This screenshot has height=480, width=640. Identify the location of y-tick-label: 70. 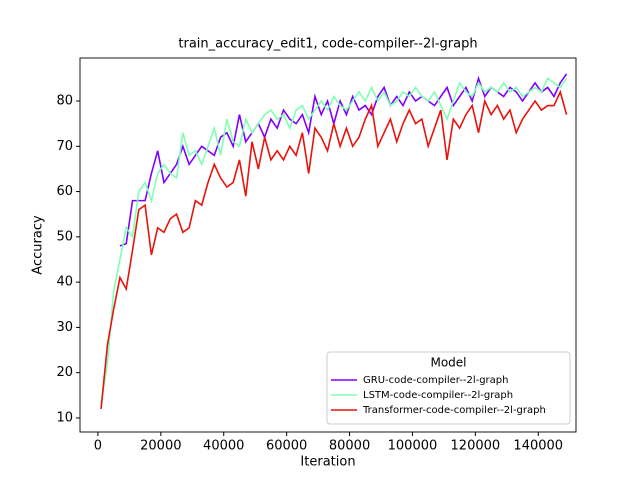
(64, 146).